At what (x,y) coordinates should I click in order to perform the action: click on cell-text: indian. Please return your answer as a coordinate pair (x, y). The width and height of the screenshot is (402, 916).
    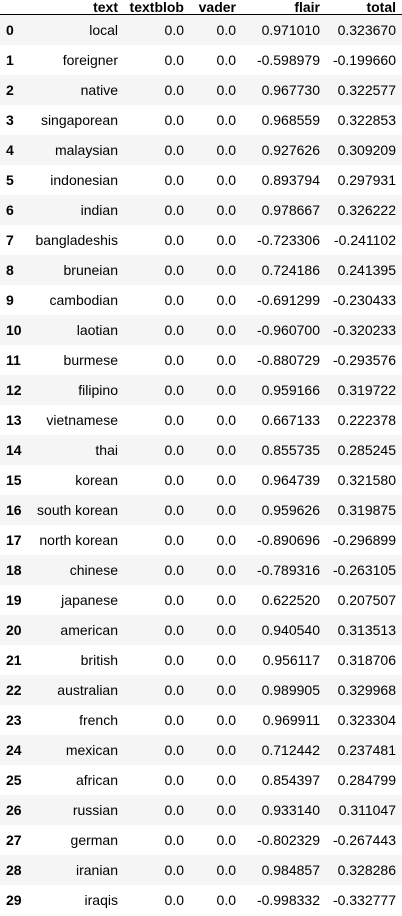
    Looking at the image, I should click on (99, 210).